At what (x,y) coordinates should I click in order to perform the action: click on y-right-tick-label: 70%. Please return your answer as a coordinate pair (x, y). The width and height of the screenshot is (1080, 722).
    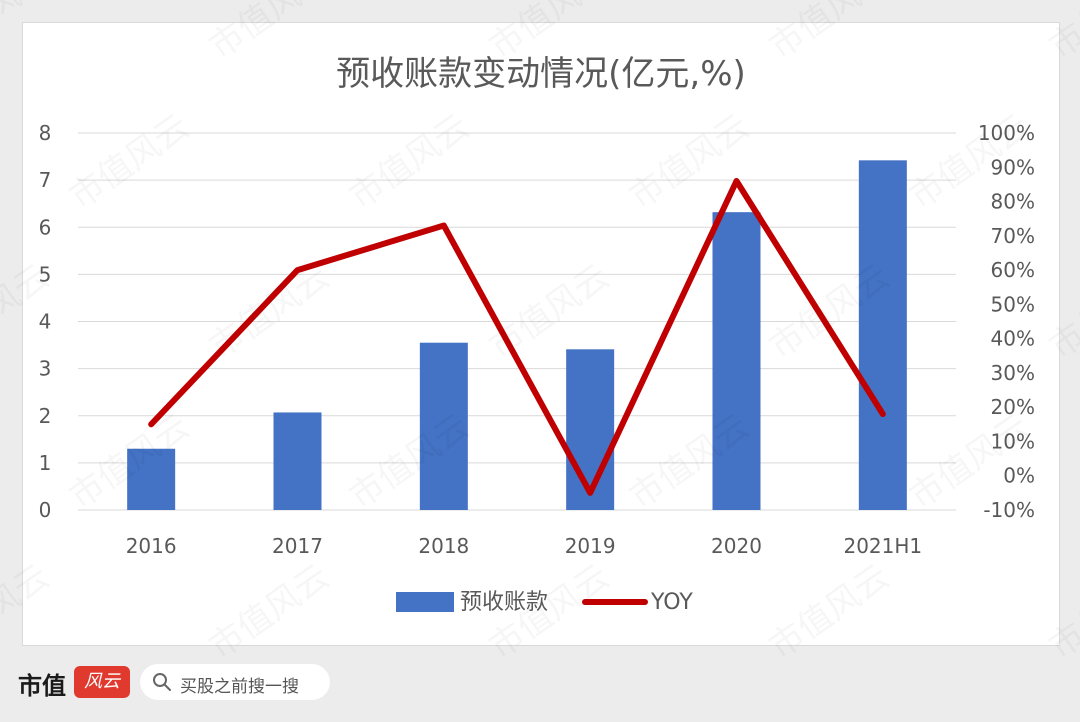
    Looking at the image, I should click on (1013, 236).